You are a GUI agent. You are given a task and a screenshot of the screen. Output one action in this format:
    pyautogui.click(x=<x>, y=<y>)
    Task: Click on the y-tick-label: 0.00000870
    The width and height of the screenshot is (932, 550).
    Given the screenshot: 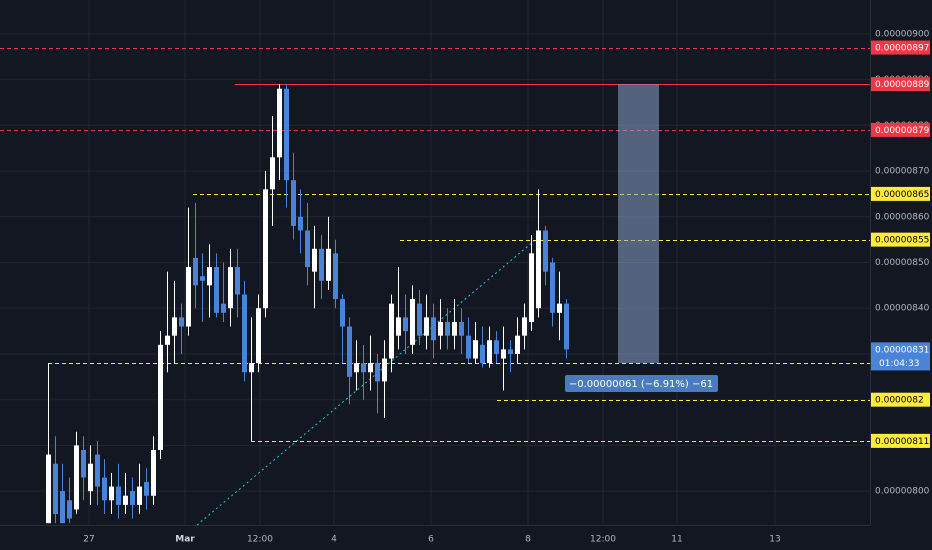 What is the action you would take?
    pyautogui.click(x=902, y=172)
    